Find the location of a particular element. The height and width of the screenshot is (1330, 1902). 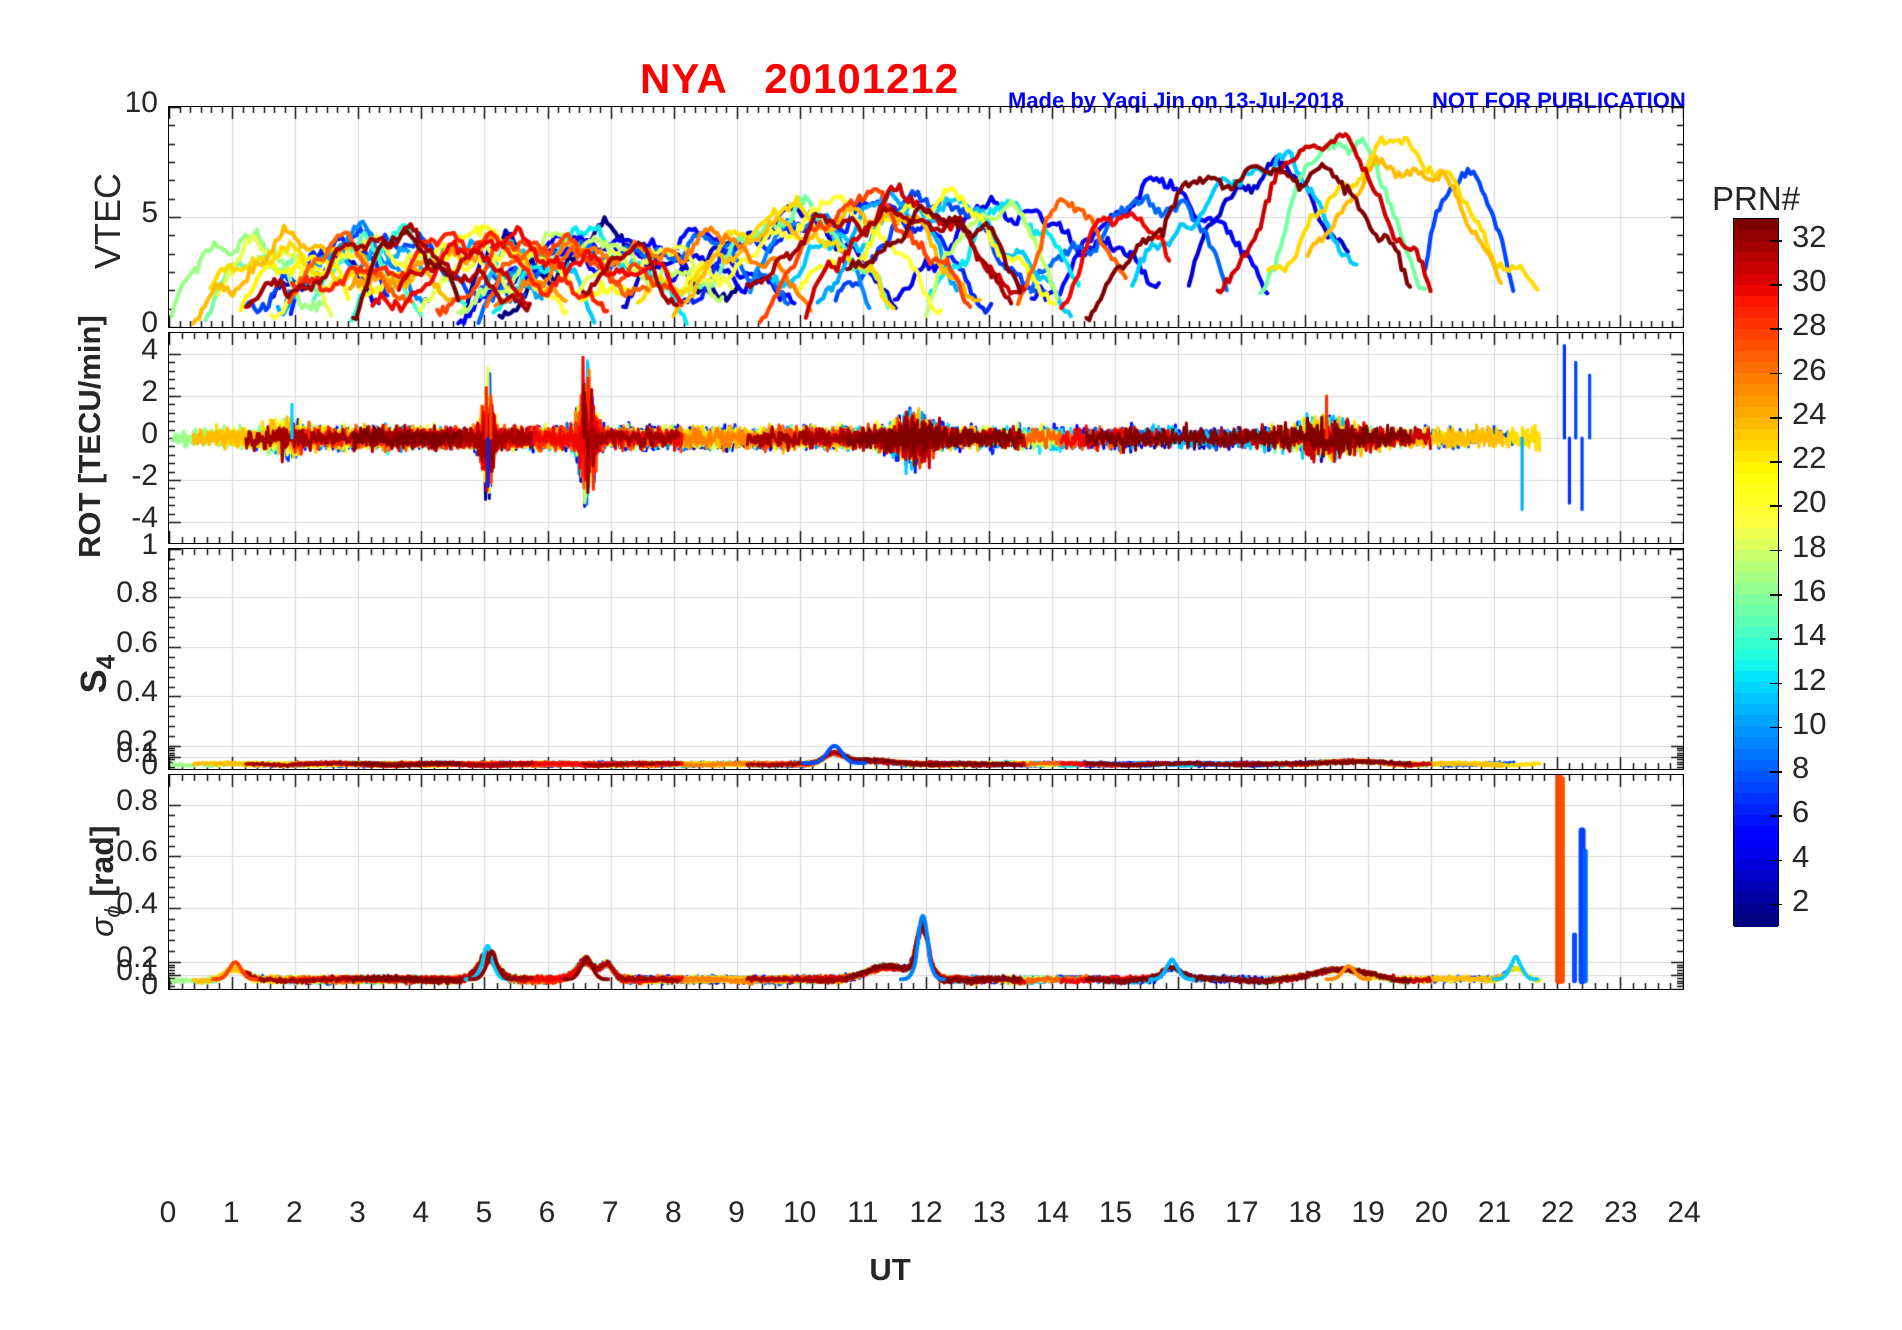

y-tick-label-s4: 0 is located at coordinates (149, 764).